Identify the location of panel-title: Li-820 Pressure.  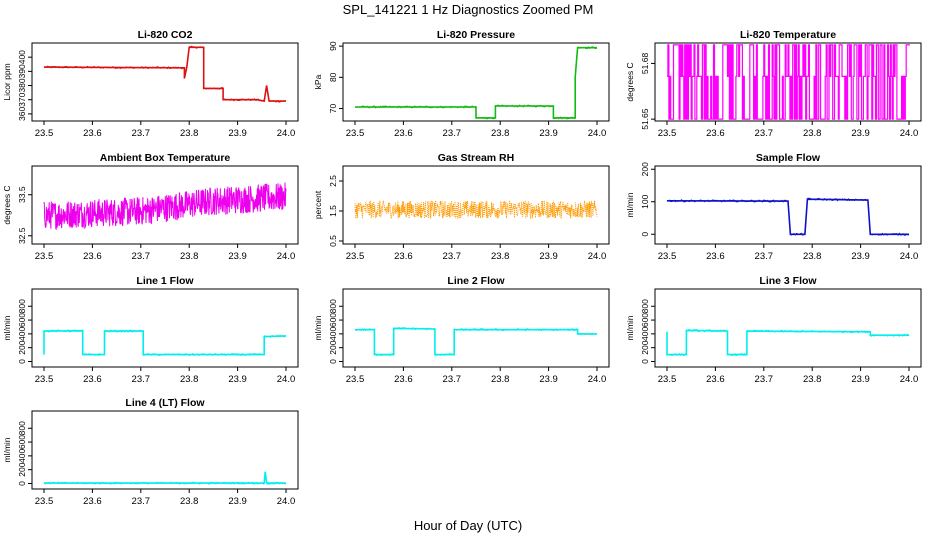
(476, 35).